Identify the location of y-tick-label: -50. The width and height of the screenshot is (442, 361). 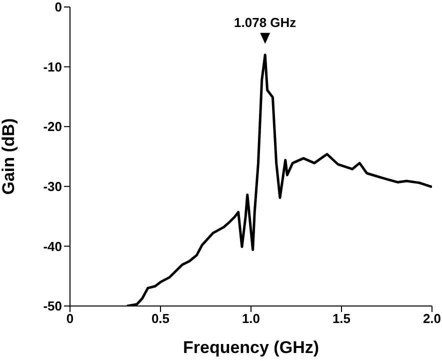
(52, 306).